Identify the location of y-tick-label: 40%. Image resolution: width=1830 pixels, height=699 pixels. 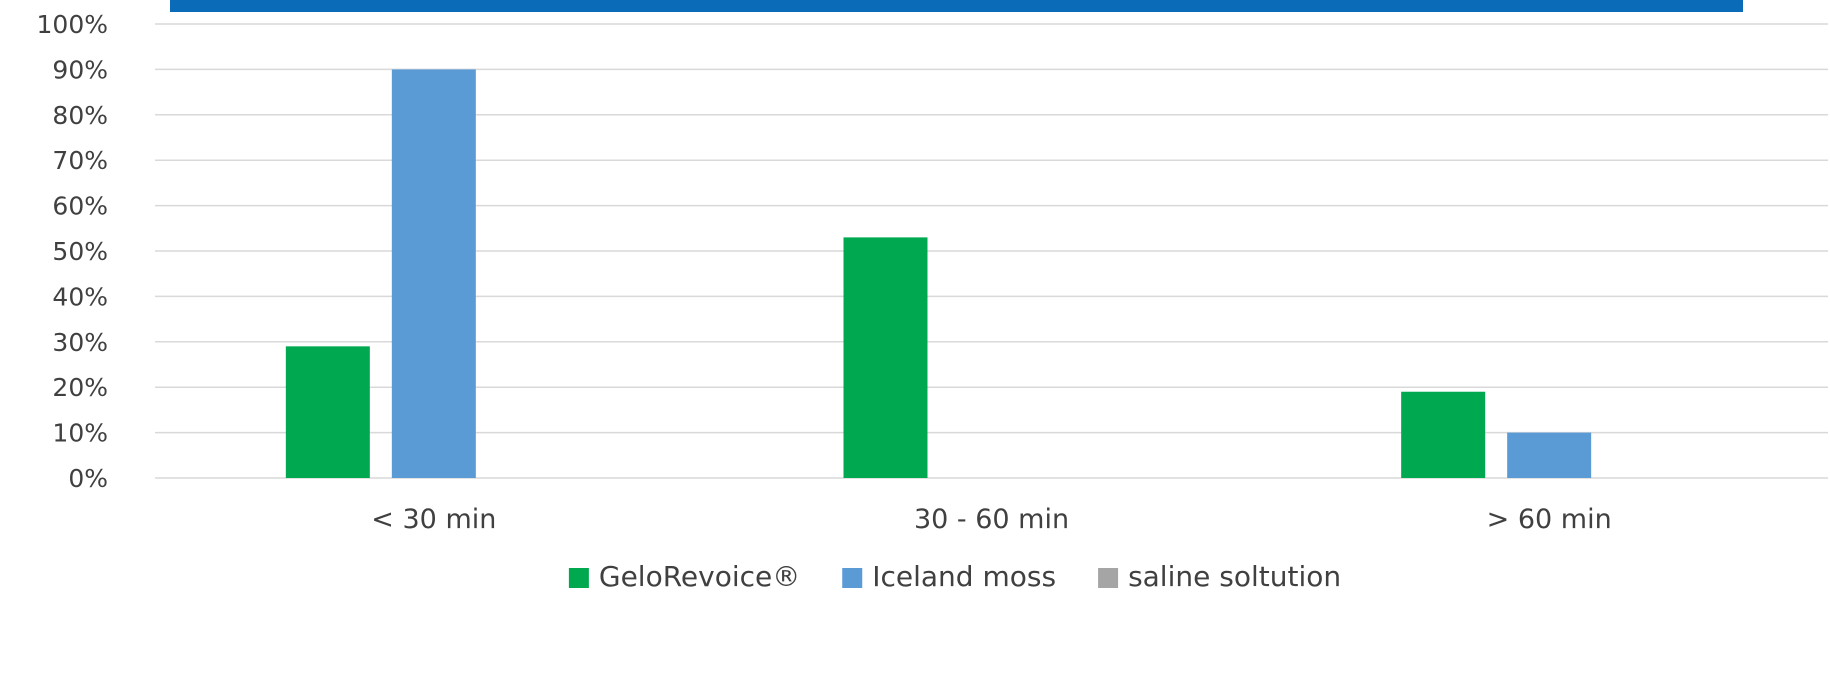
(80, 296).